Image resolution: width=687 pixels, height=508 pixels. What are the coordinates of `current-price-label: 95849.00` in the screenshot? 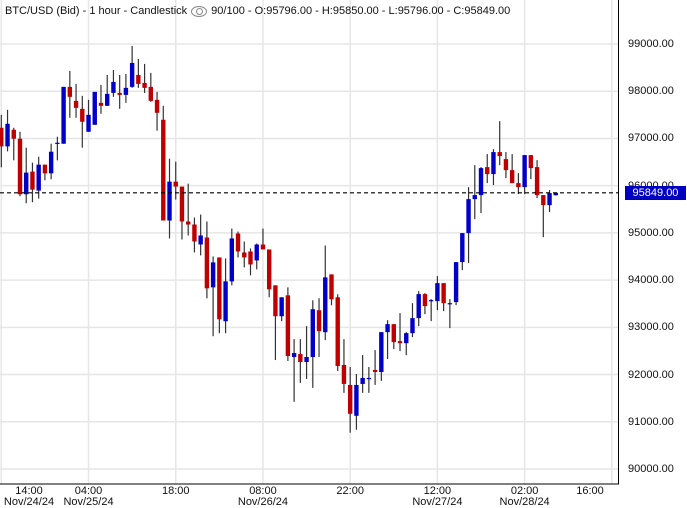 It's located at (655, 192).